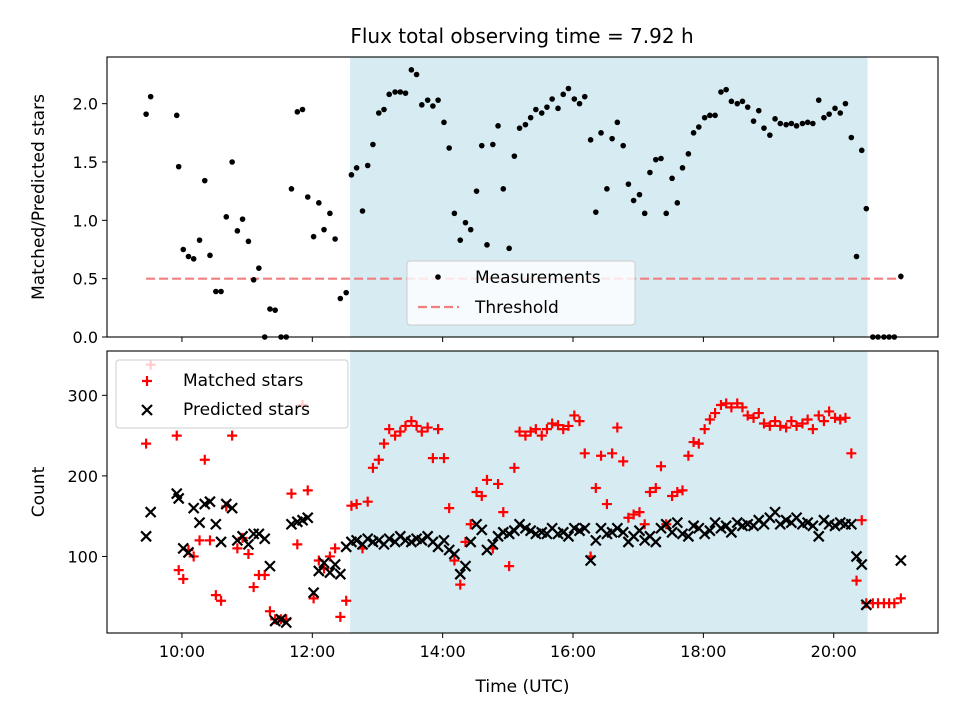 The image size is (960, 720). I want to click on x-axis-label: Time (UTC), so click(522, 687).